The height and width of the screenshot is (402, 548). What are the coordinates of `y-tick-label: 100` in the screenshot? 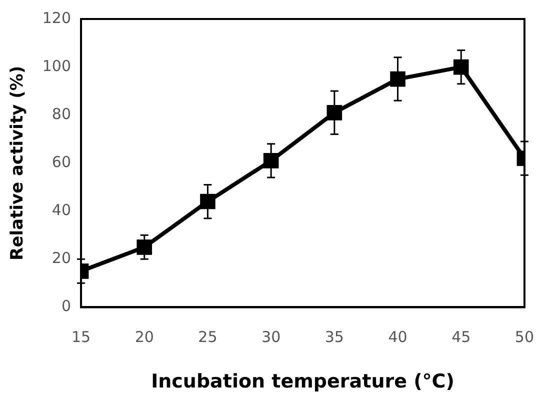 It's located at (57, 65).